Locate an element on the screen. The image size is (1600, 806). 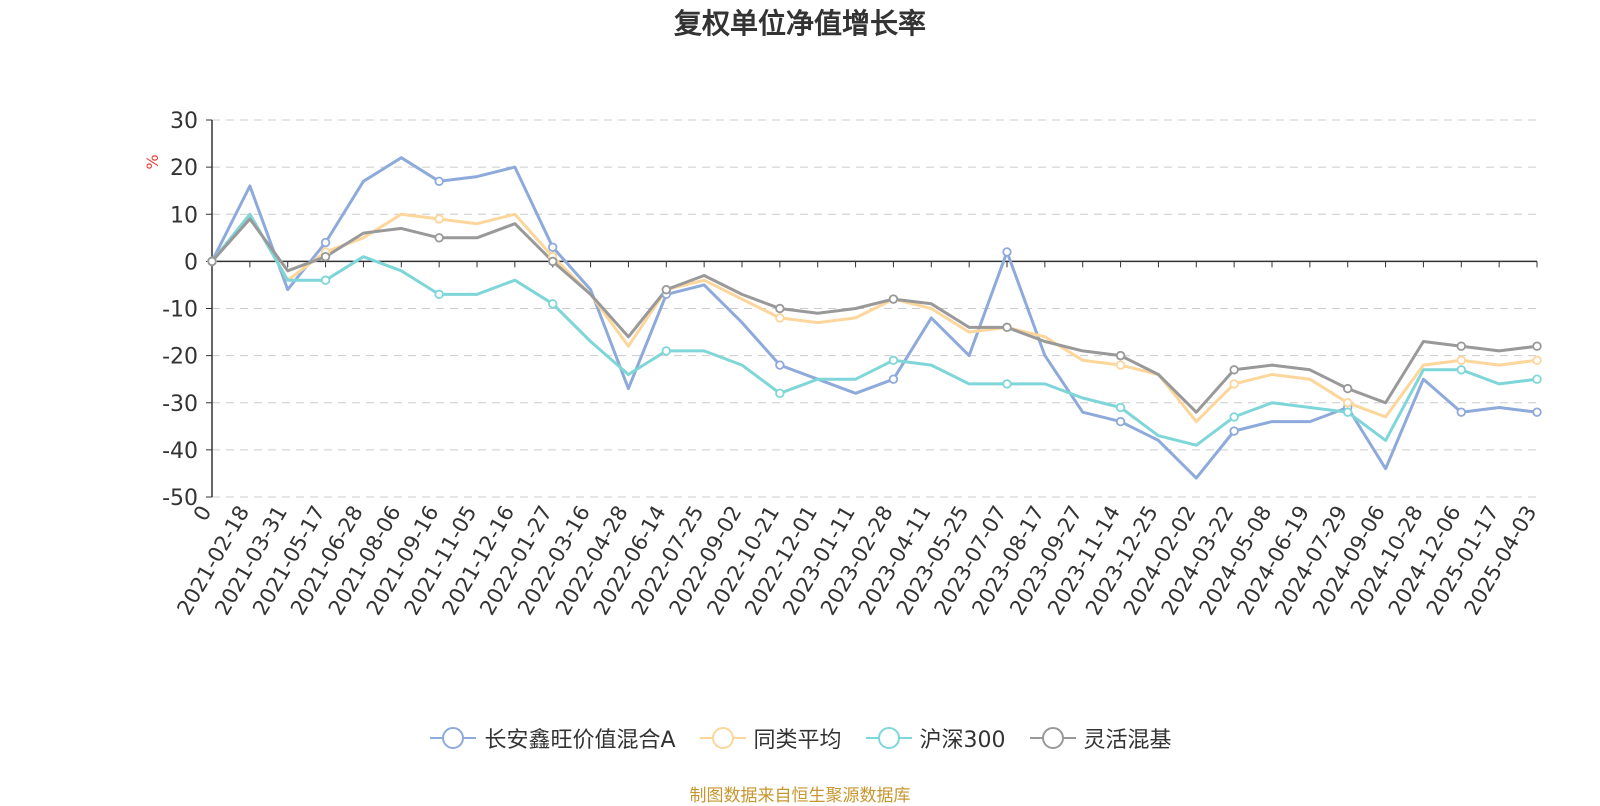
chart-legend: 长安鑫旺价值混合A 同类平均 沪深300 灵活混基 is located at coordinates (800, 738).